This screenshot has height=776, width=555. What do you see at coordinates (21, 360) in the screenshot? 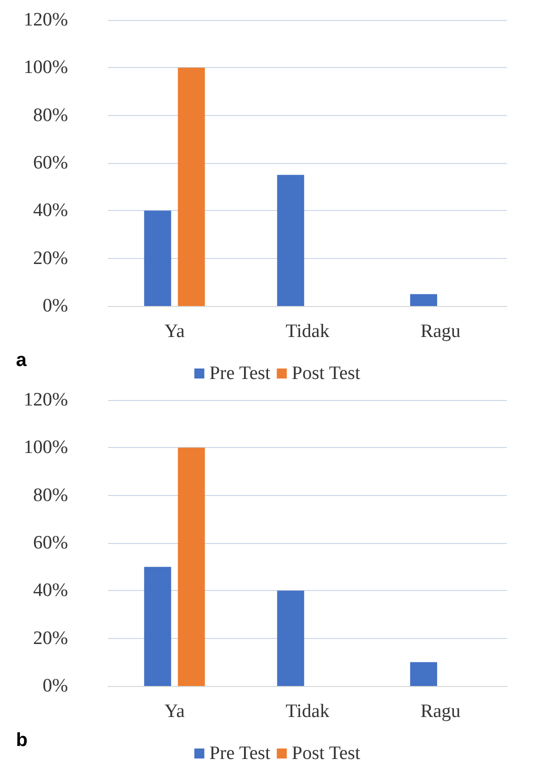
I see `text: a` at bounding box center [21, 360].